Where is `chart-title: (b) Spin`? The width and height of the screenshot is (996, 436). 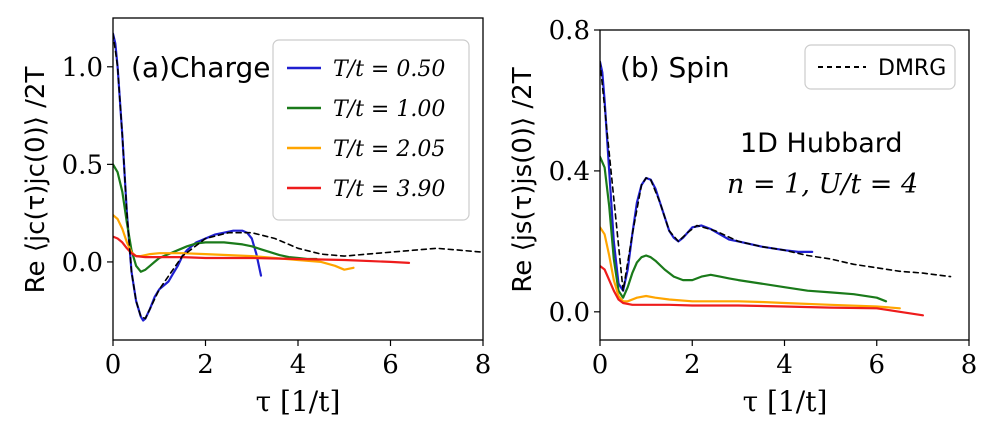 chart-title: (b) Spin is located at coordinates (675, 67).